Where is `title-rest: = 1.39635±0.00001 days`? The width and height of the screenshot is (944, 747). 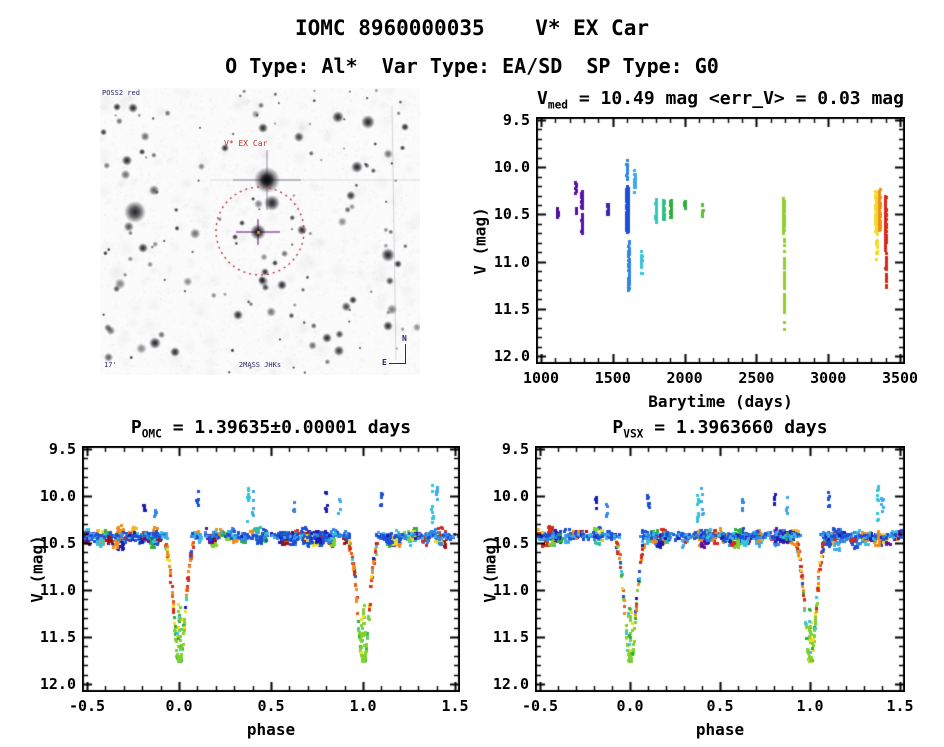 title-rest: = 1.39635±0.00001 days is located at coordinates (286, 427).